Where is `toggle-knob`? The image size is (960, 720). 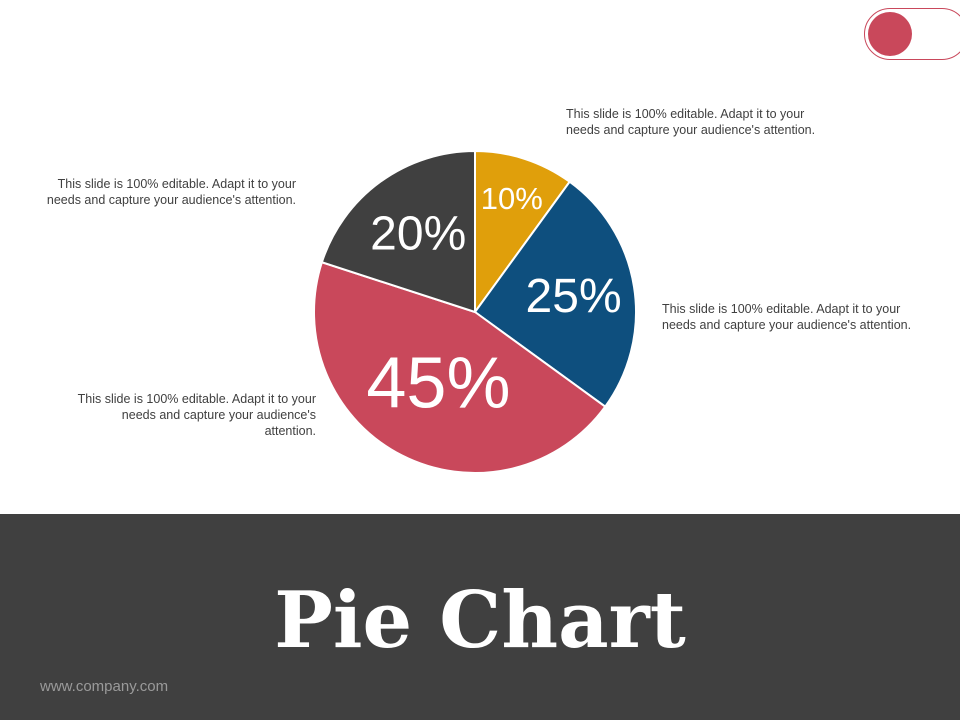
toggle-knob is located at coordinates (890, 34).